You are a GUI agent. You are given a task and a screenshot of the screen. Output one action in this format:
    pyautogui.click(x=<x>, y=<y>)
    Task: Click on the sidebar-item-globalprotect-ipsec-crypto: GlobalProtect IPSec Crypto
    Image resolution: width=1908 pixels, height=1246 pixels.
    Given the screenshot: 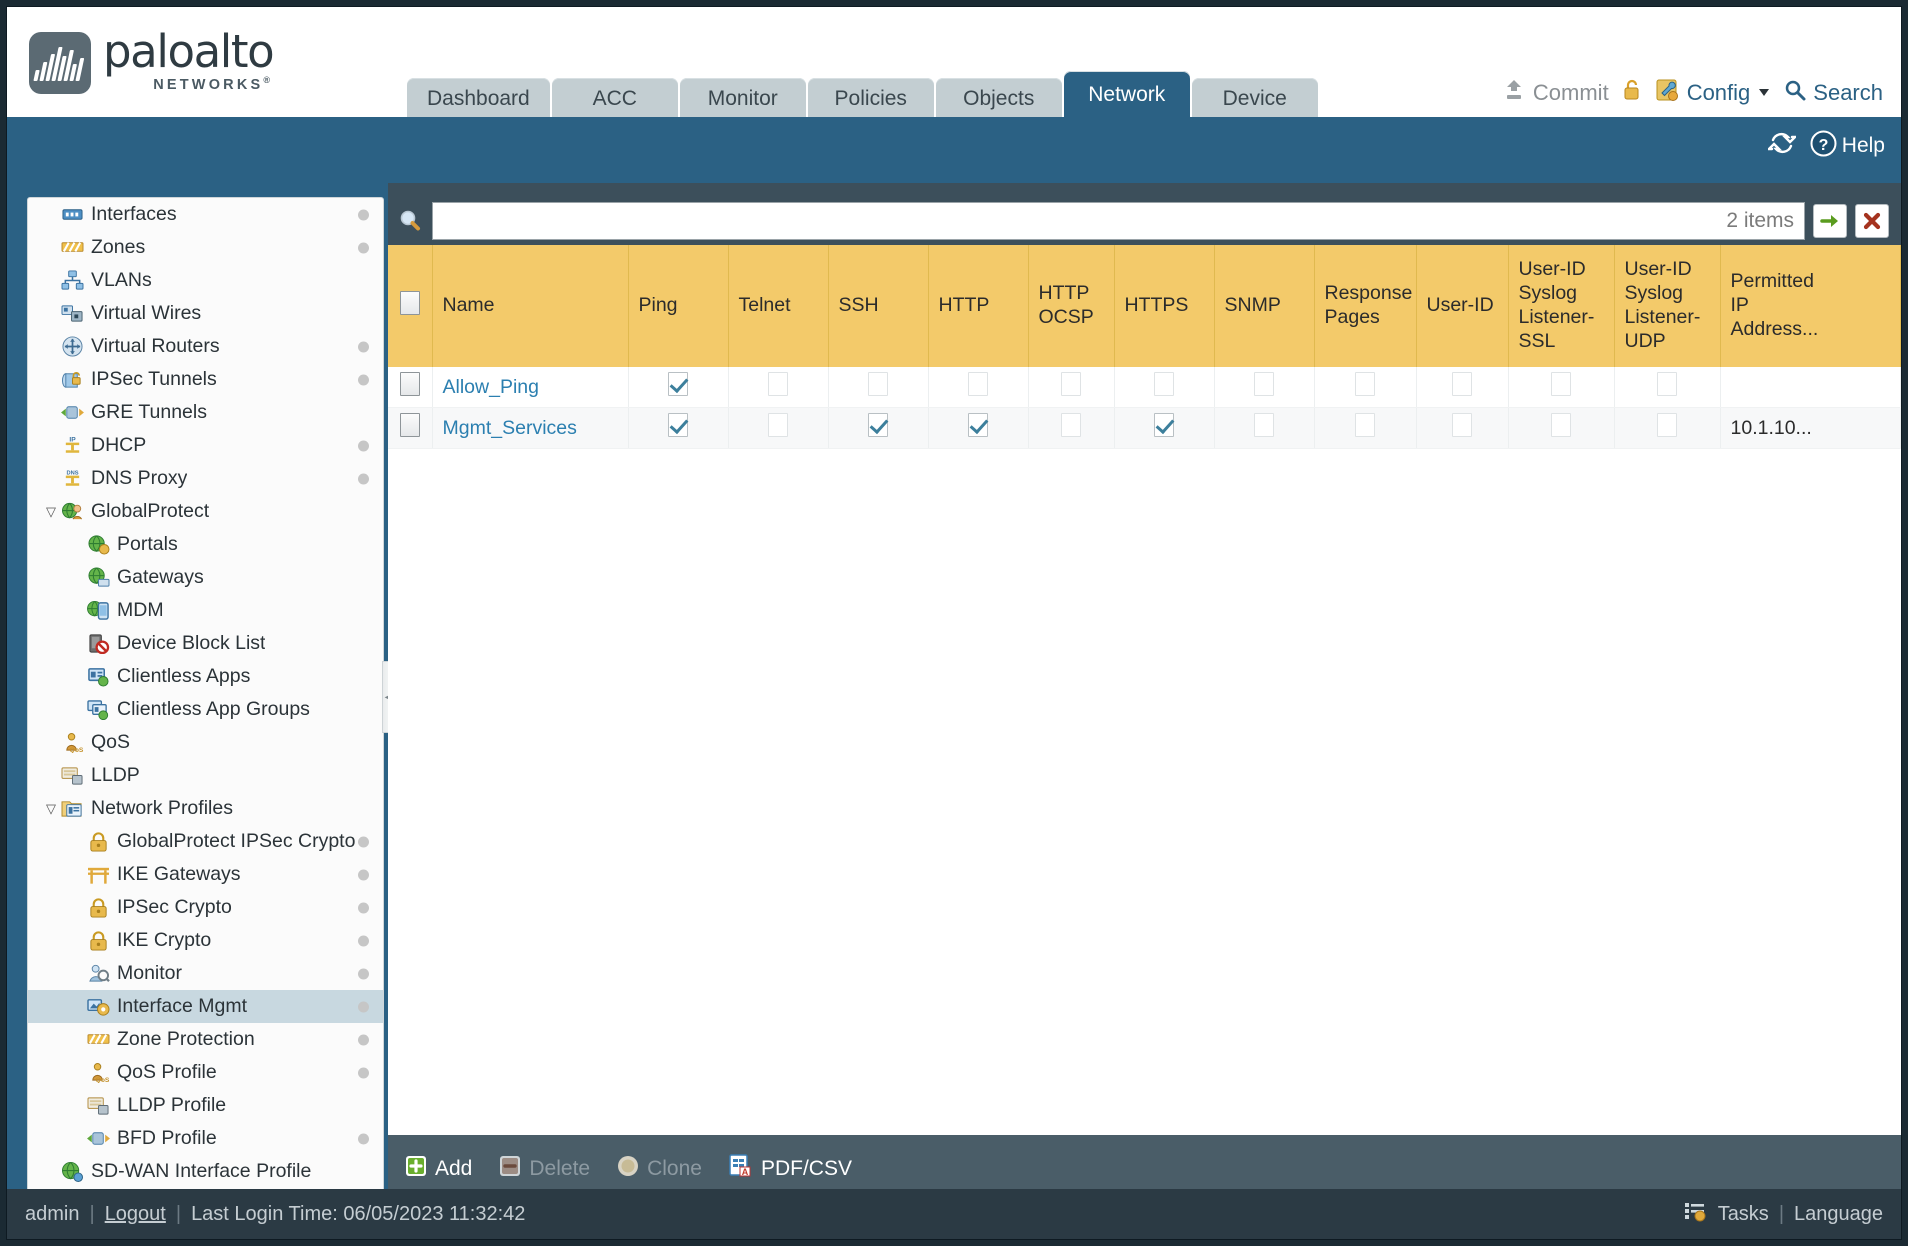 What is the action you would take?
    pyautogui.click(x=205, y=841)
    